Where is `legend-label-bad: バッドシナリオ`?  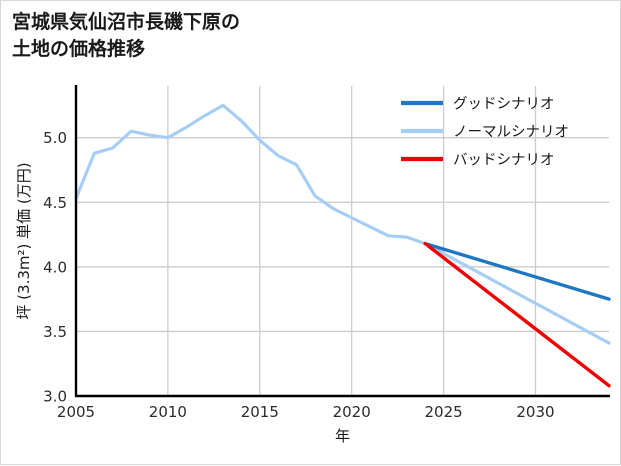 legend-label-bad: バッドシナリオ is located at coordinates (504, 161).